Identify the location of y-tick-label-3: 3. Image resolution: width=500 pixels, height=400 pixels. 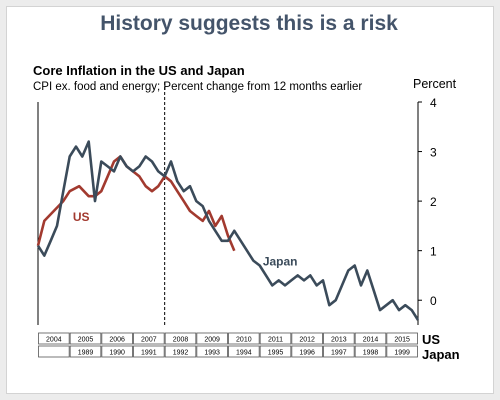
(433, 153).